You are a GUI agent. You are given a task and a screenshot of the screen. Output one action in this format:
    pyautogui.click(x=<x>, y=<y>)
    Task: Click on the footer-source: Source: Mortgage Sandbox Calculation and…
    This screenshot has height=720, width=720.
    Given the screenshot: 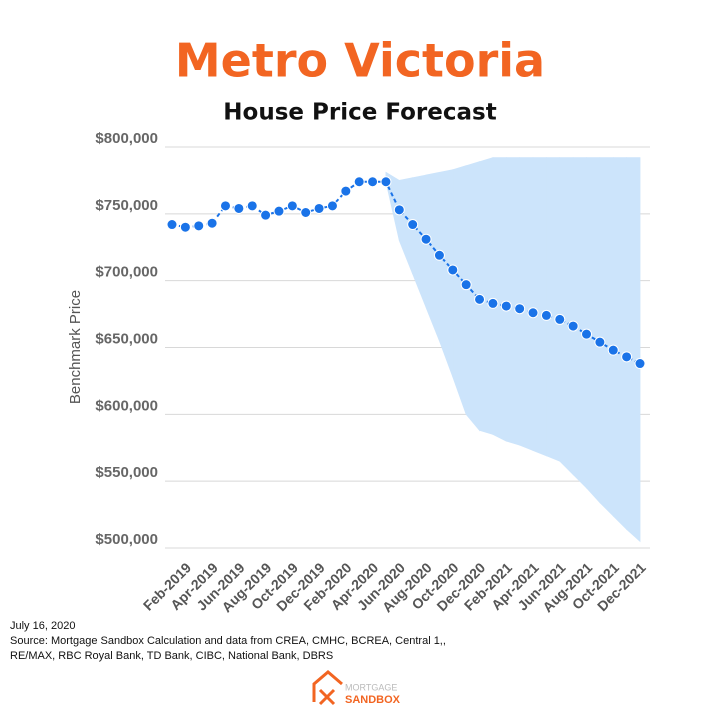 What is the action you would take?
    pyautogui.click(x=228, y=641)
    